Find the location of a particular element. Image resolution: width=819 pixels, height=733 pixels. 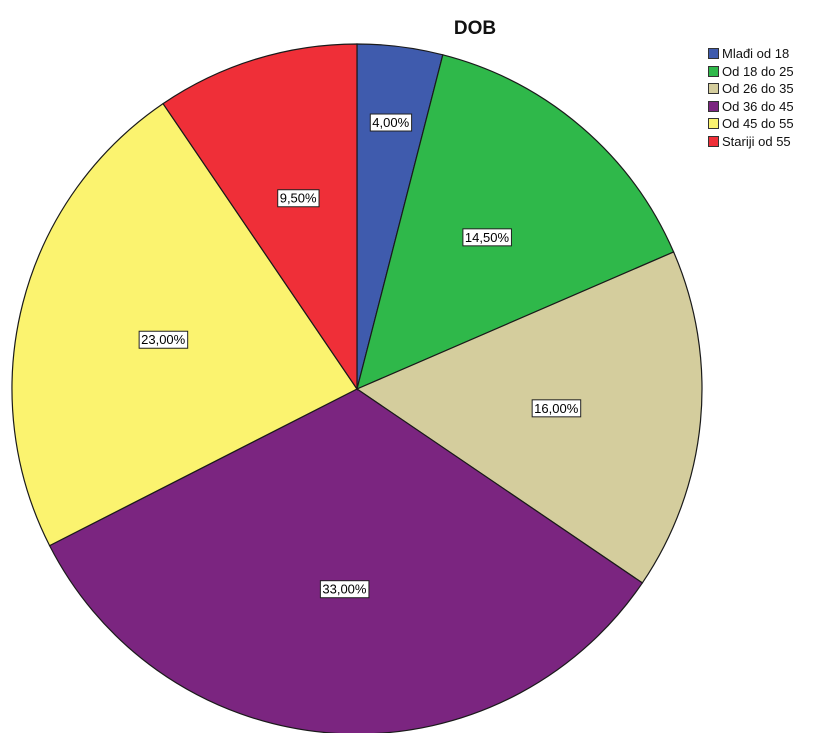

legend-item: Mlađi od 18 is located at coordinates (751, 54).